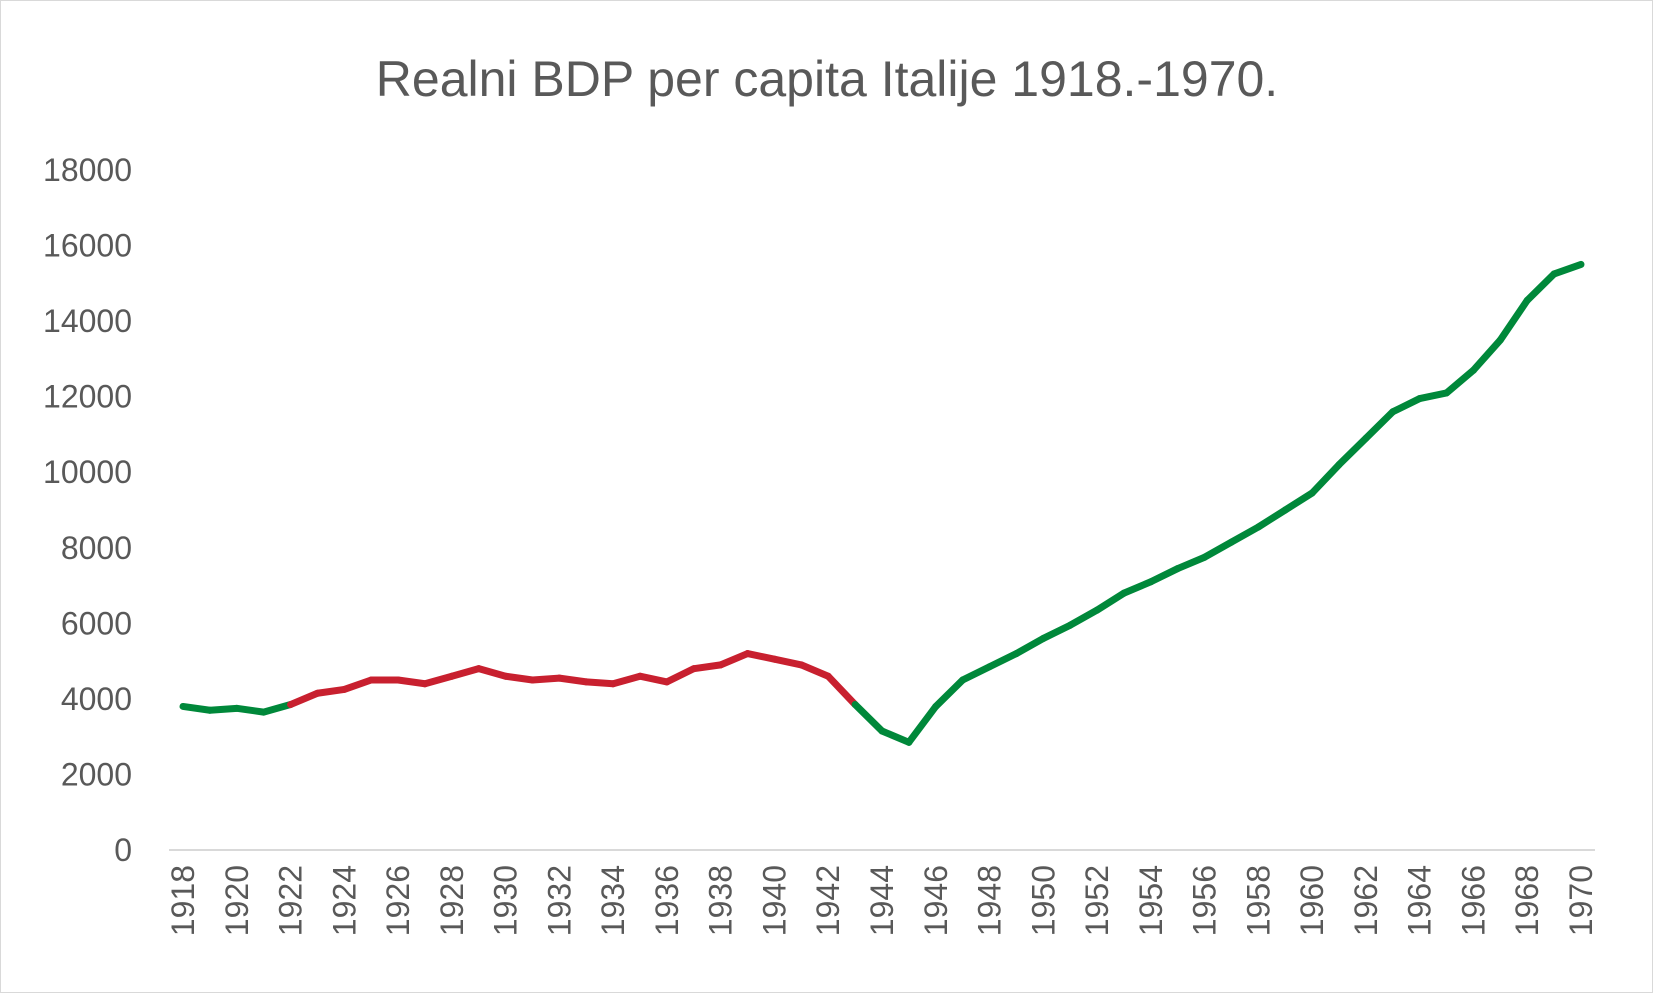 Image resolution: width=1653 pixels, height=993 pixels. Describe the element at coordinates (87, 246) in the screenshot. I see `y-tick-label: 16000` at that location.